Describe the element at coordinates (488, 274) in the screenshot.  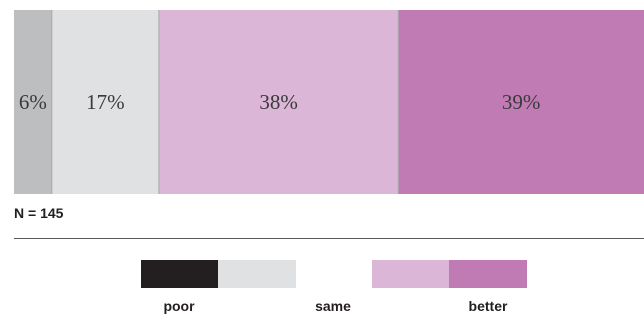
I see `legend-swatch-better-dark` at that location.